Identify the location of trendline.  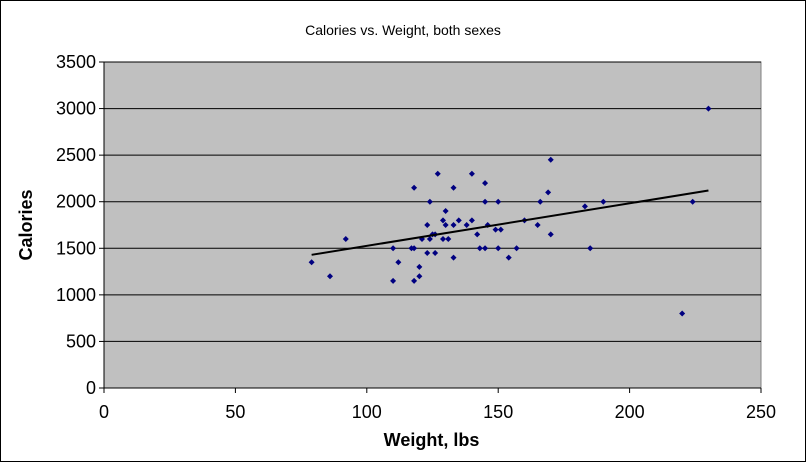
(510, 222).